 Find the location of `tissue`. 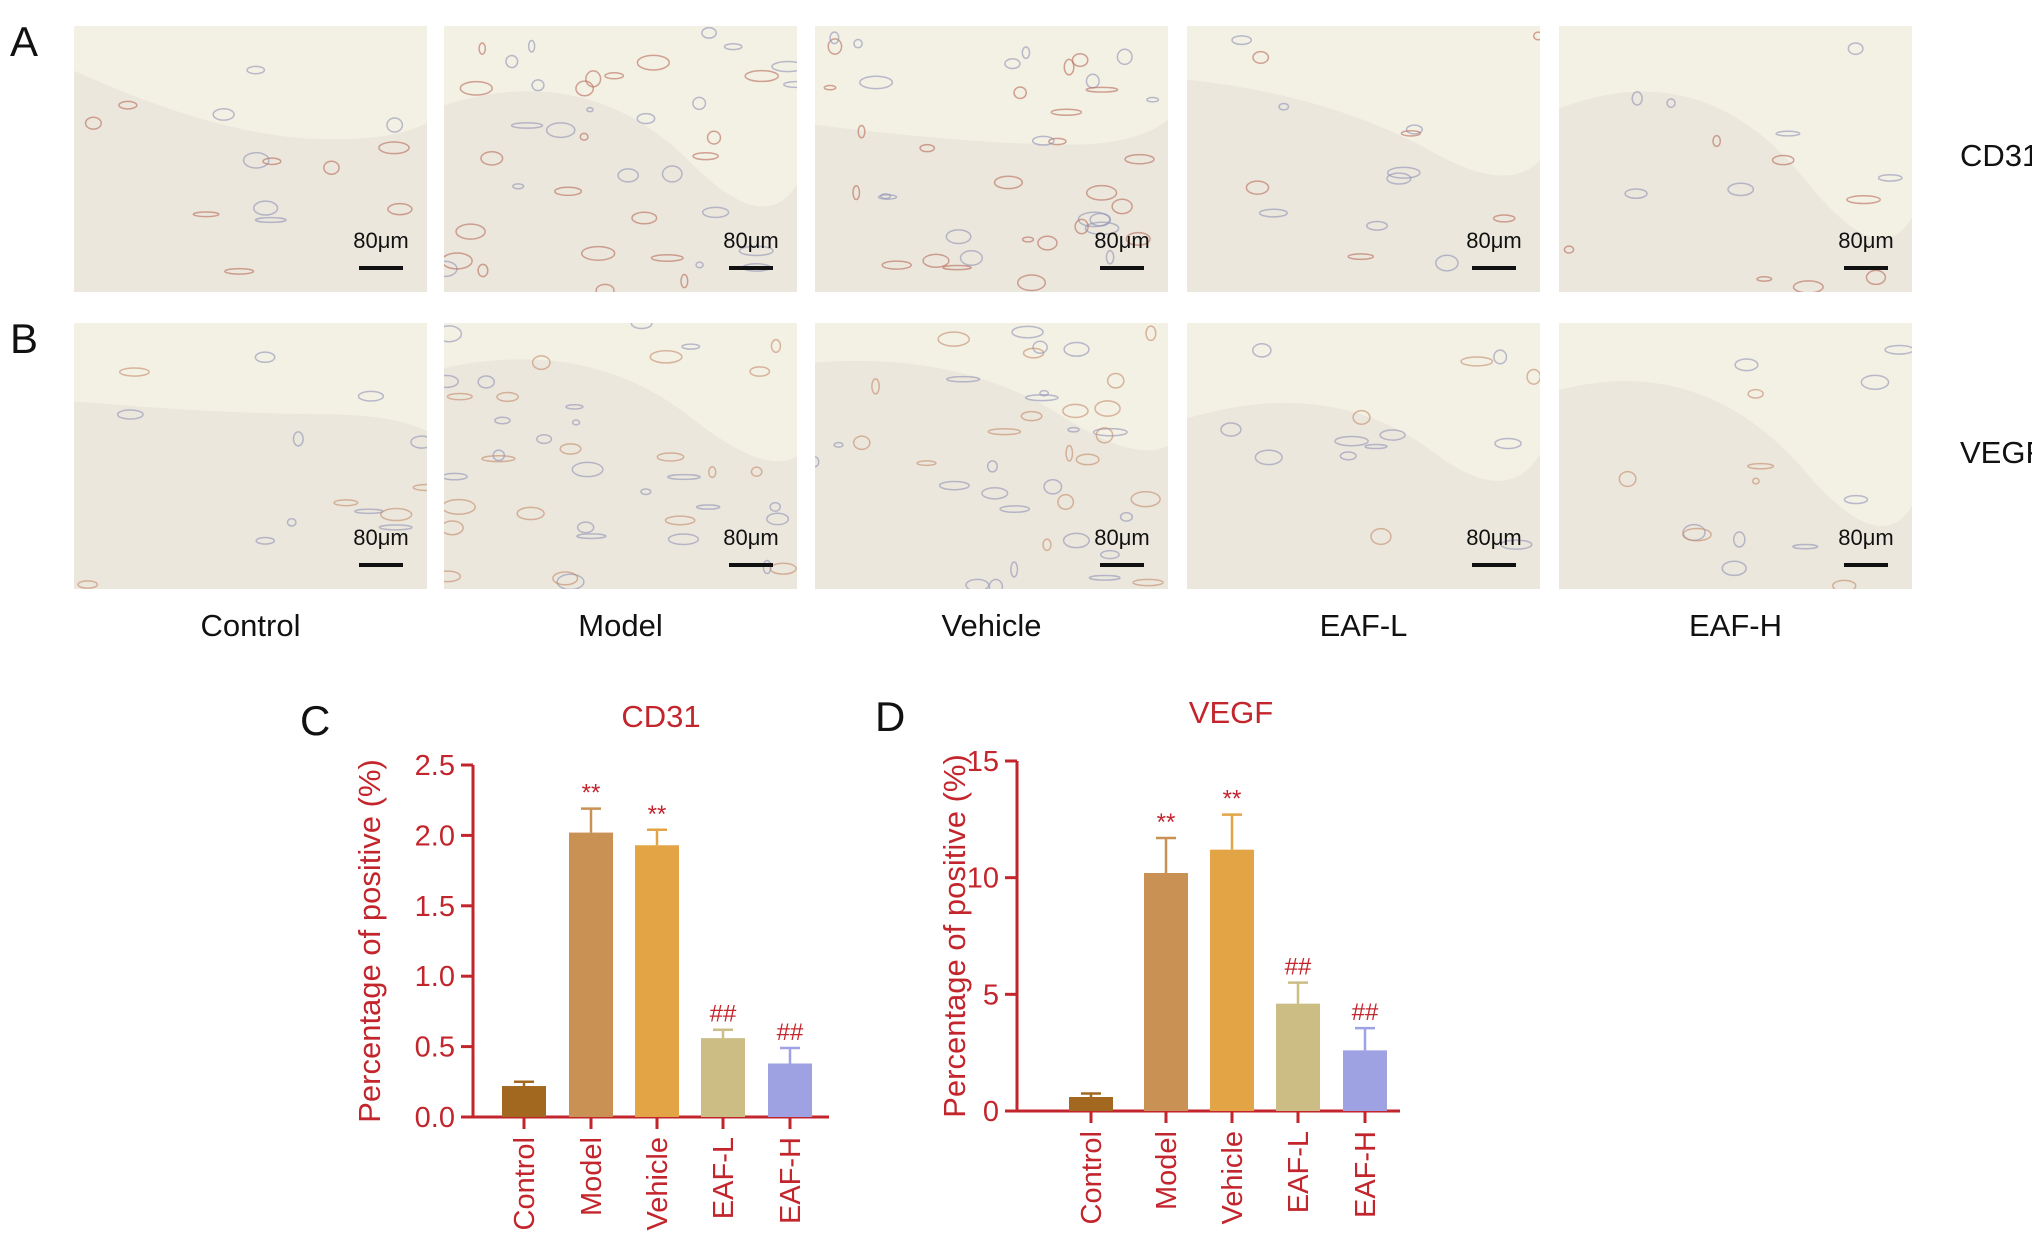

tissue is located at coordinates (250, 456).